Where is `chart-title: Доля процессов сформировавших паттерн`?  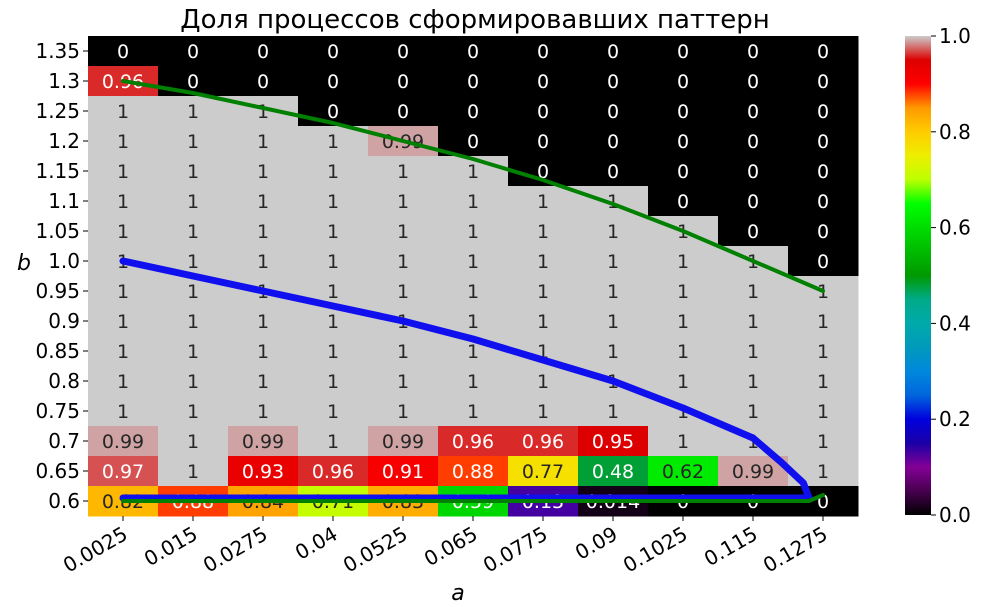
chart-title: Доля процессов сформировавших паттерн is located at coordinates (474, 20).